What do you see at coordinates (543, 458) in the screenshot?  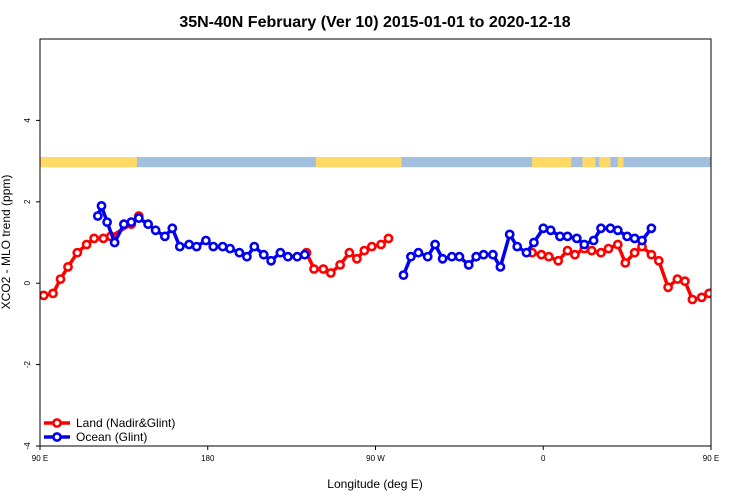 I see `x-tick-label: 0` at bounding box center [543, 458].